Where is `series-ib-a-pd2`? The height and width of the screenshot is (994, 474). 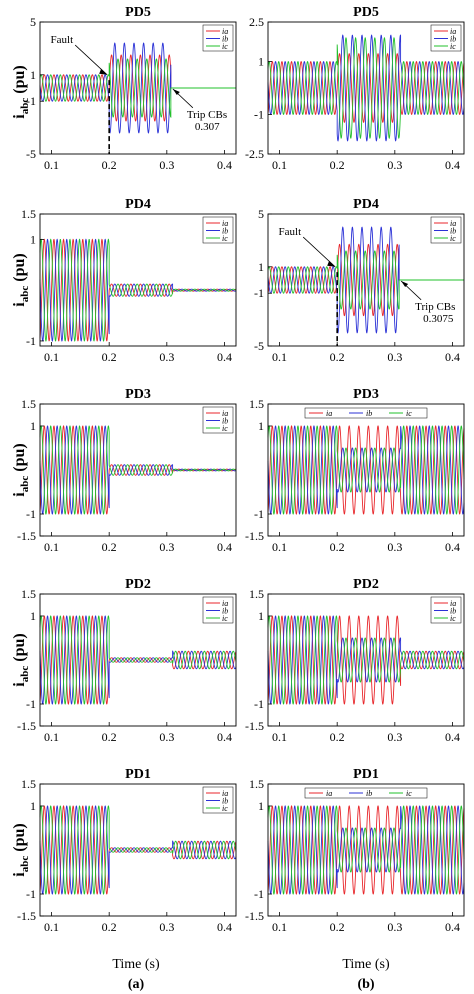
series-ib-a-pd2 is located at coordinates (138, 660).